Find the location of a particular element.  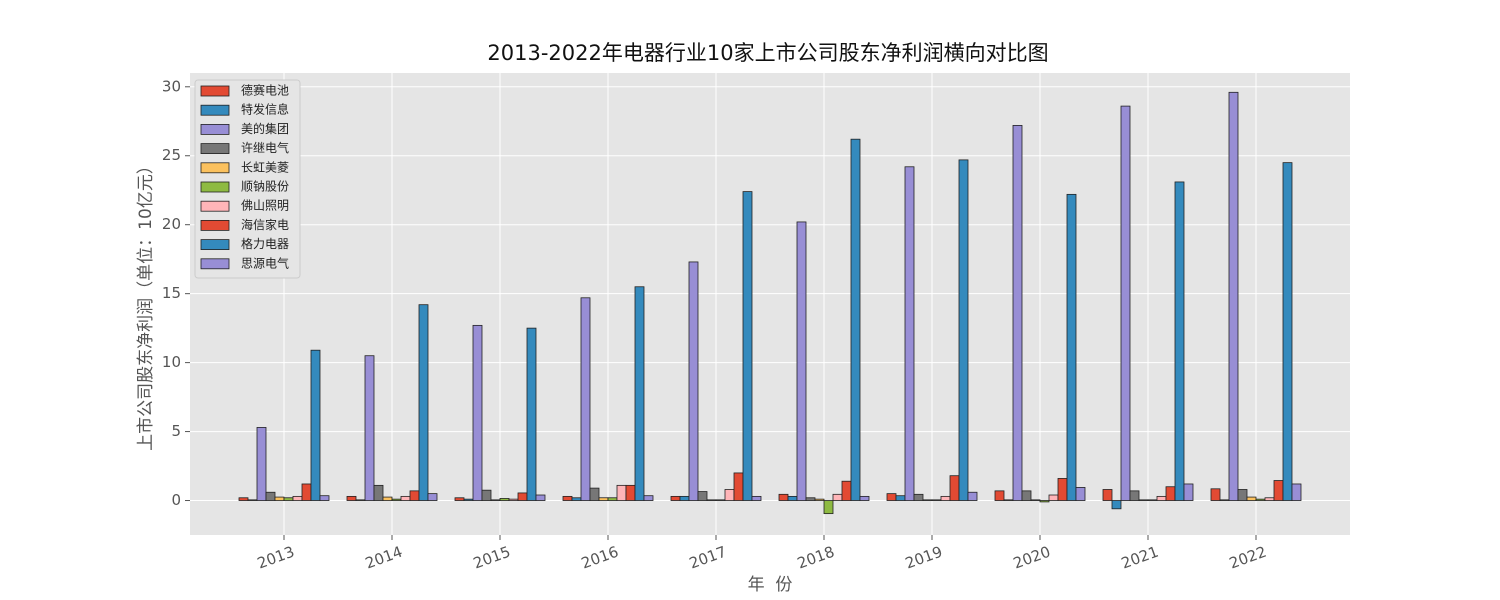

x-tick-label: 2015 is located at coordinates (492, 558).